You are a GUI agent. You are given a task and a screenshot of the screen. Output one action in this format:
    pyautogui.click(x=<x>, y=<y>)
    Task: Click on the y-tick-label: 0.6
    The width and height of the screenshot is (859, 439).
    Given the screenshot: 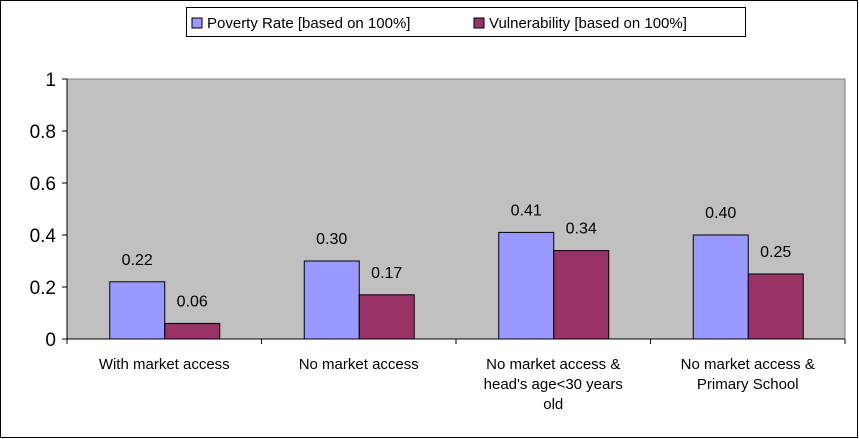 What is the action you would take?
    pyautogui.click(x=43, y=184)
    